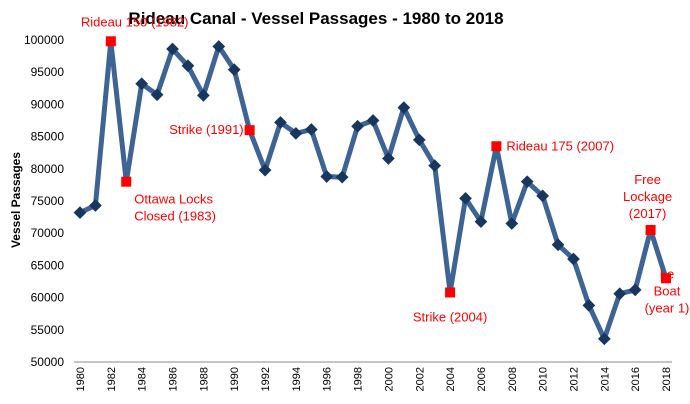 The width and height of the screenshot is (690, 404). What do you see at coordinates (174, 379) in the screenshot?
I see `x-tick-label: 1986` at bounding box center [174, 379].